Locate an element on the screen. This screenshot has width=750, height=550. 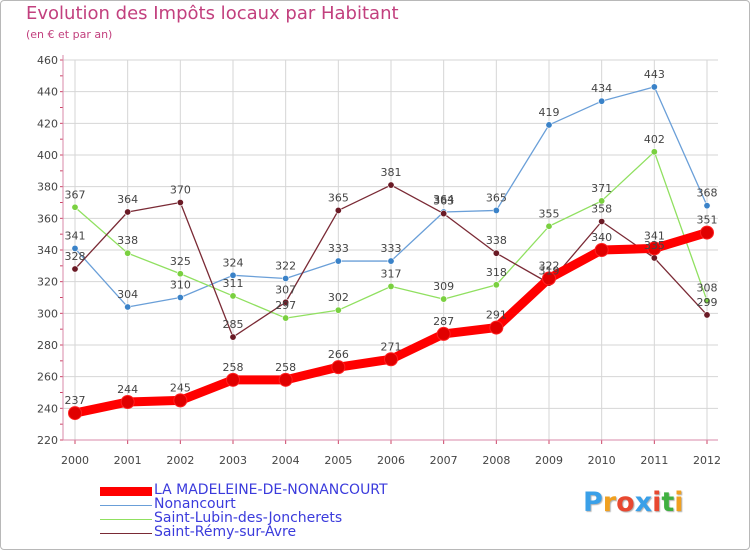
y-tick-label: 440 is located at coordinates (47, 92).